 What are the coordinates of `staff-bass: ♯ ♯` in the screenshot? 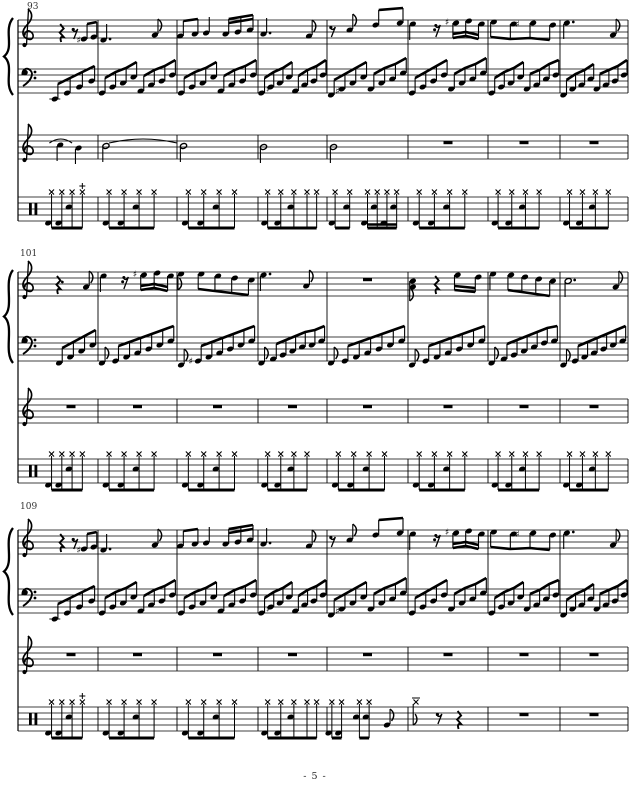 It's located at (323, 599).